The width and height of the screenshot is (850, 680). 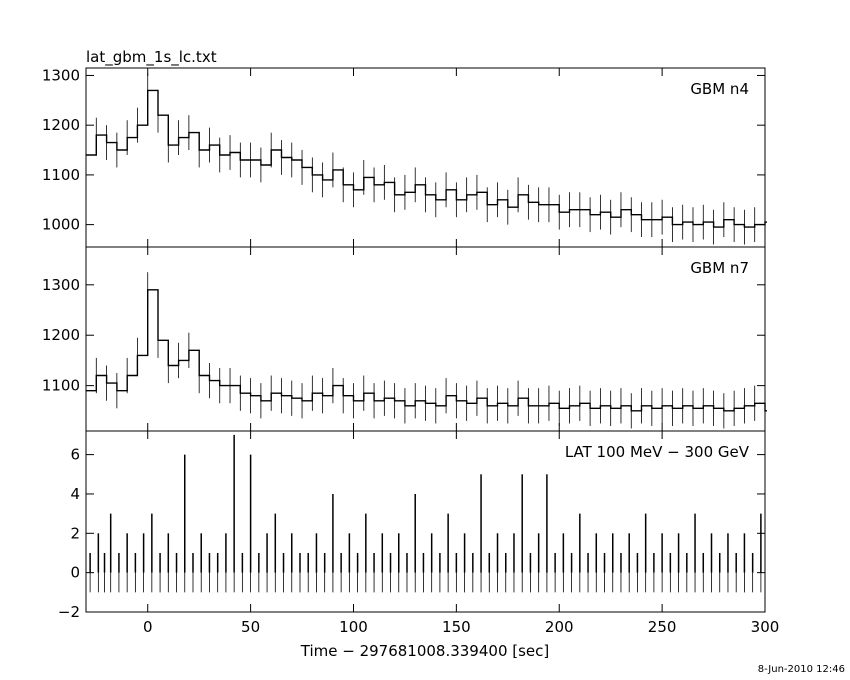 I want to click on x-tick-label: 50, so click(x=250, y=627).